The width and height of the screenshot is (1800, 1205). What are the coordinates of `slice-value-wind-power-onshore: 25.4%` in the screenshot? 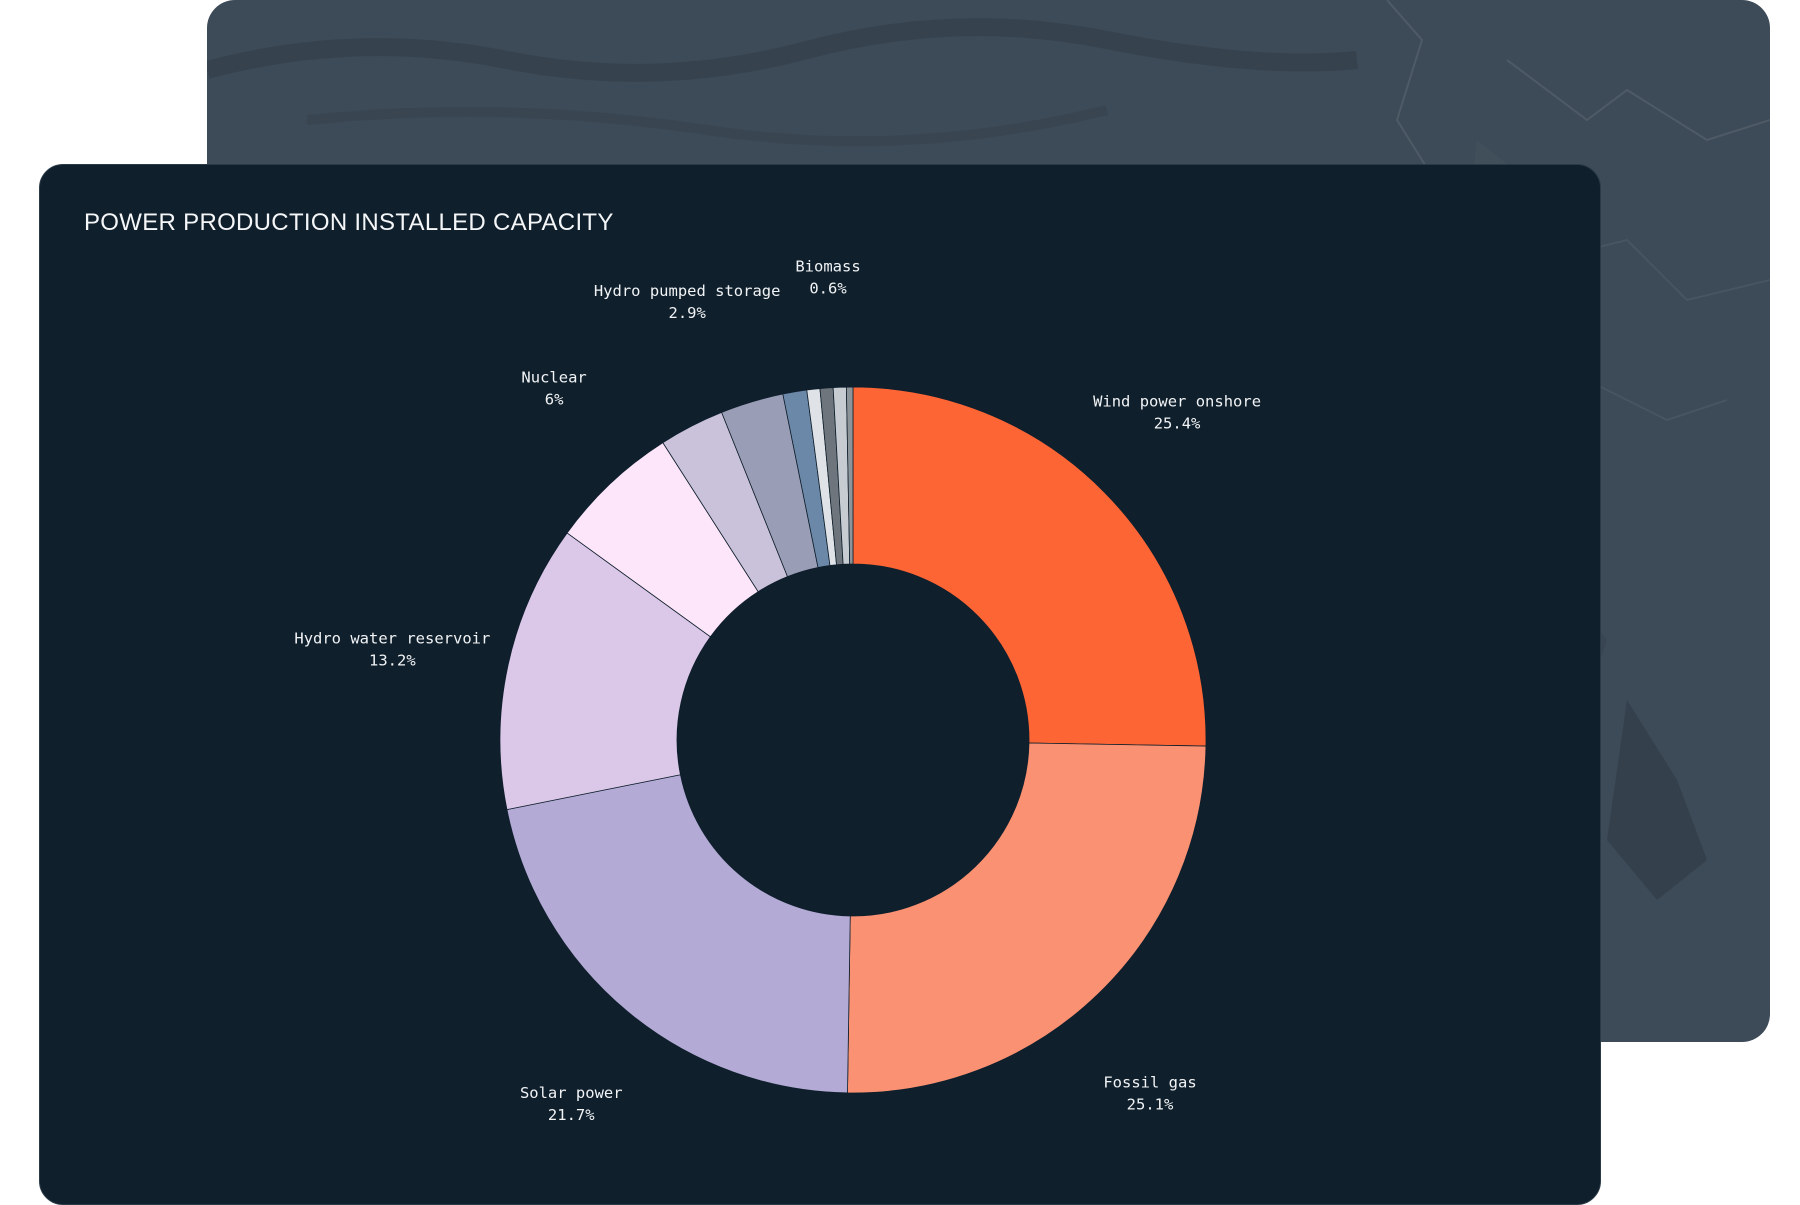 It's located at (1177, 423).